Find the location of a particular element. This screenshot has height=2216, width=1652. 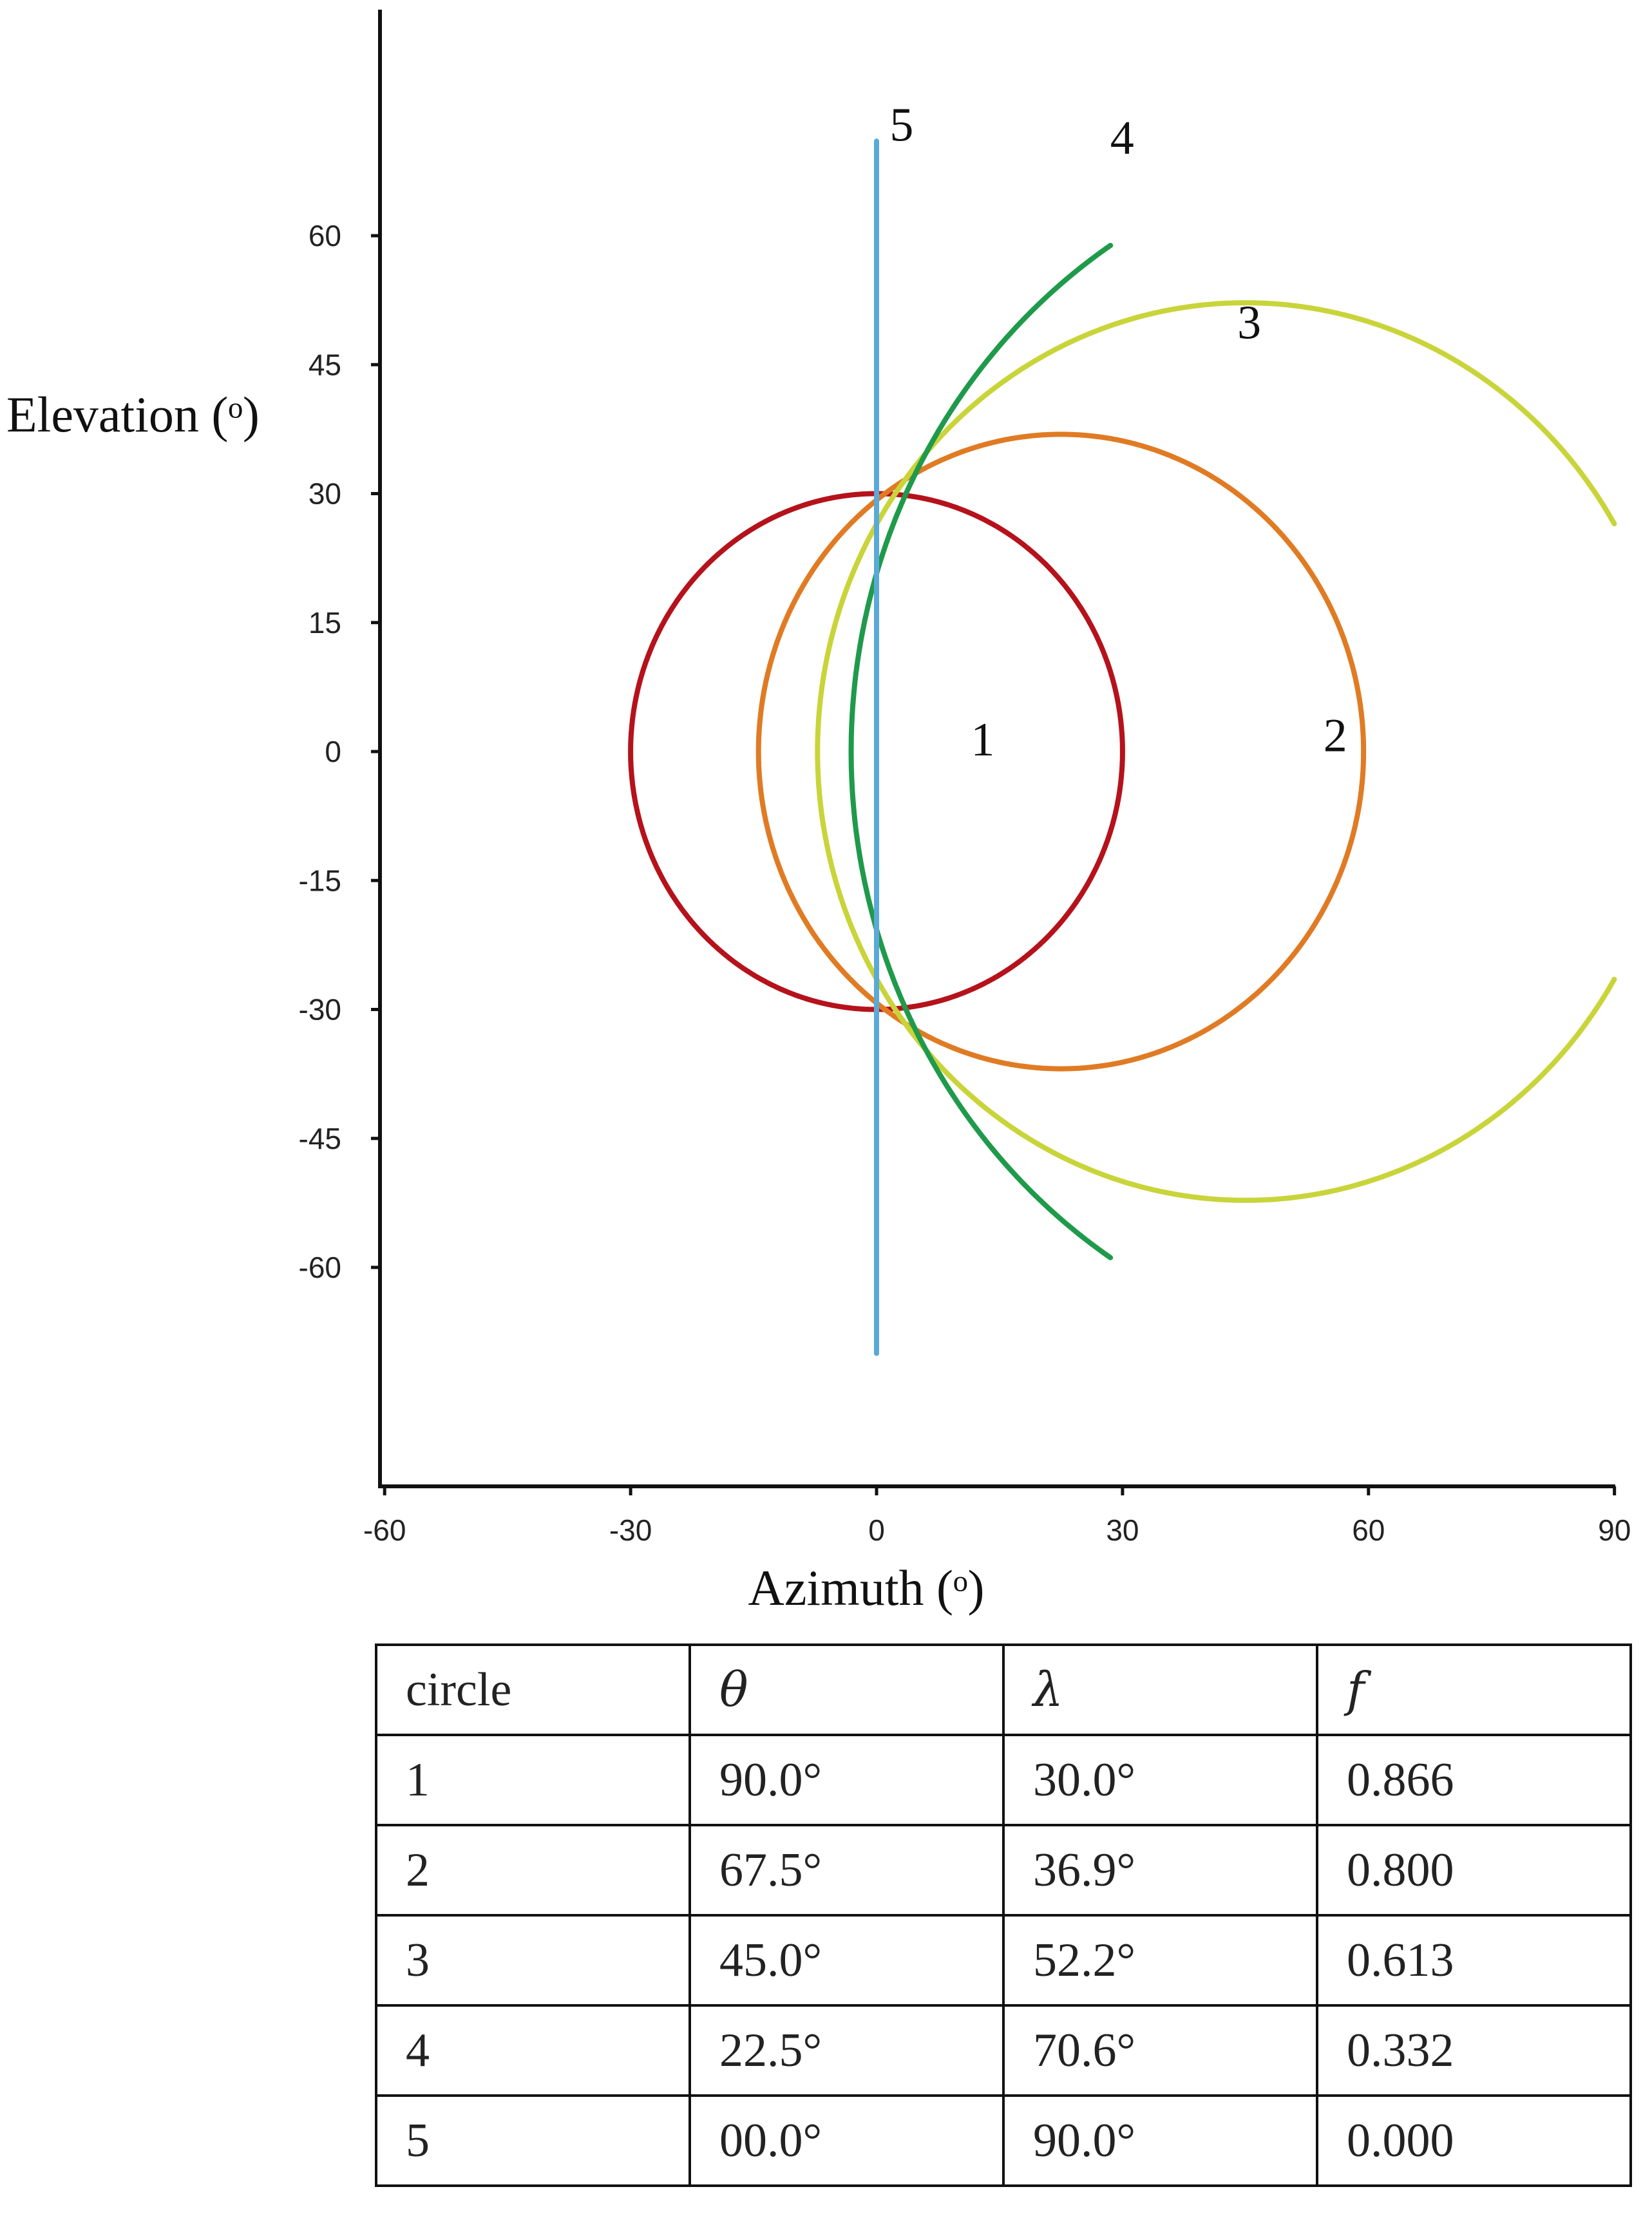

cell-circle: 1 is located at coordinates (533, 1780).